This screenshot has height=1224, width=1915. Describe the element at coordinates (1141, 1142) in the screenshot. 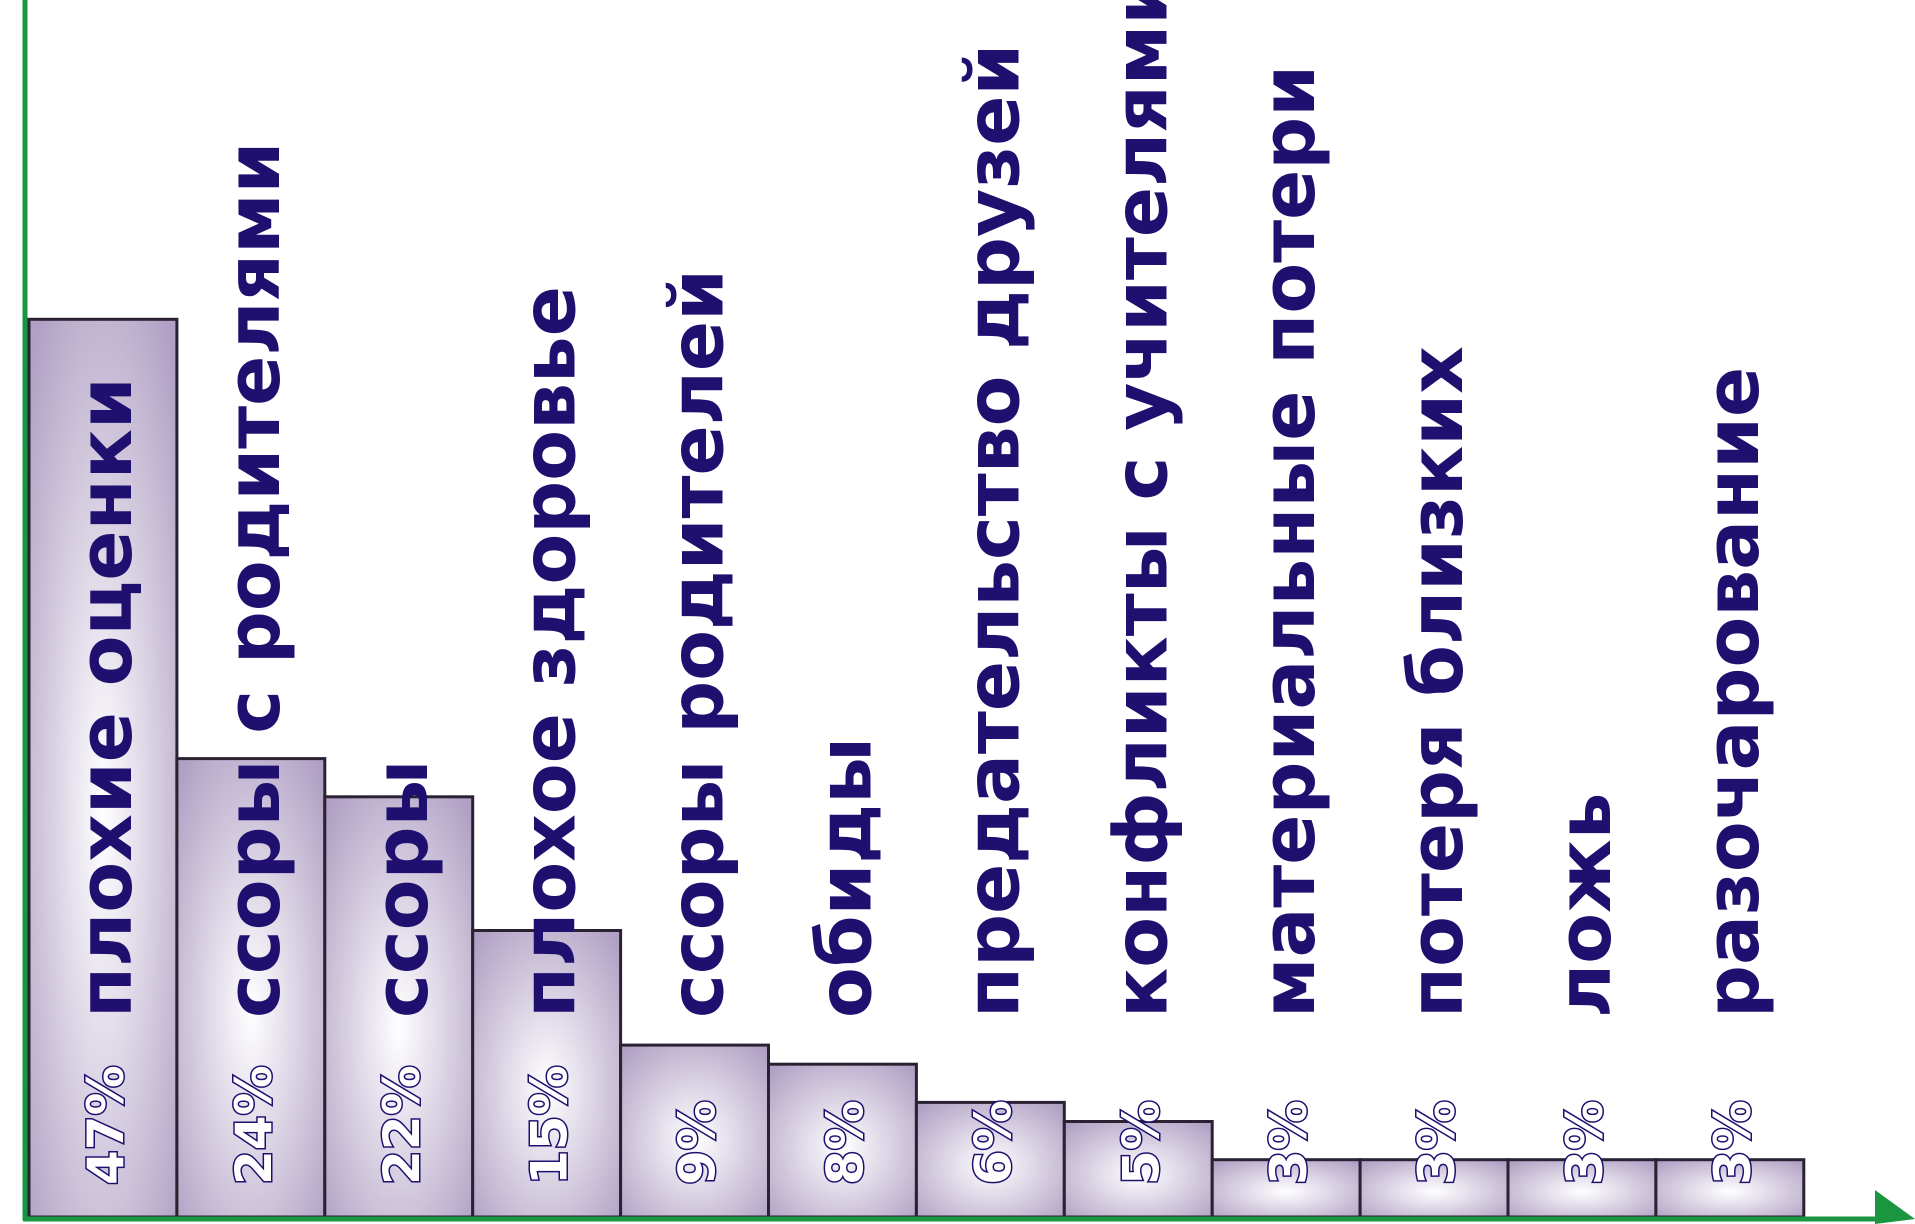

I see `value-label-7: 5%` at that location.